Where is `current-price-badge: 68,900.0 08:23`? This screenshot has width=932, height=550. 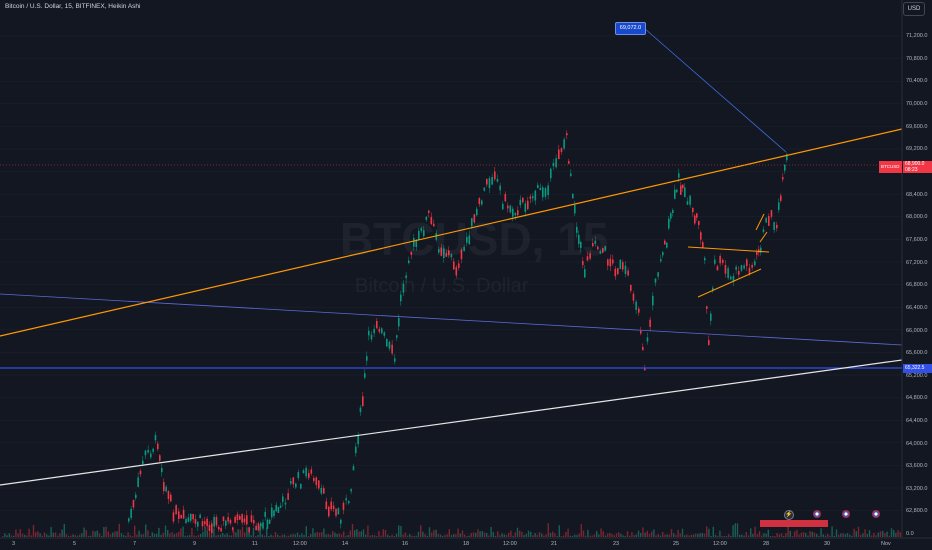
current-price-badge: 68,900.0 08:23 is located at coordinates (917, 167).